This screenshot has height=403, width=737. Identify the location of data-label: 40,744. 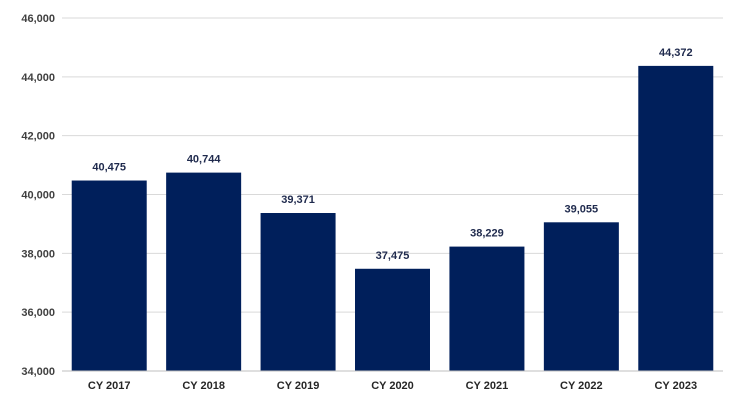
(204, 160).